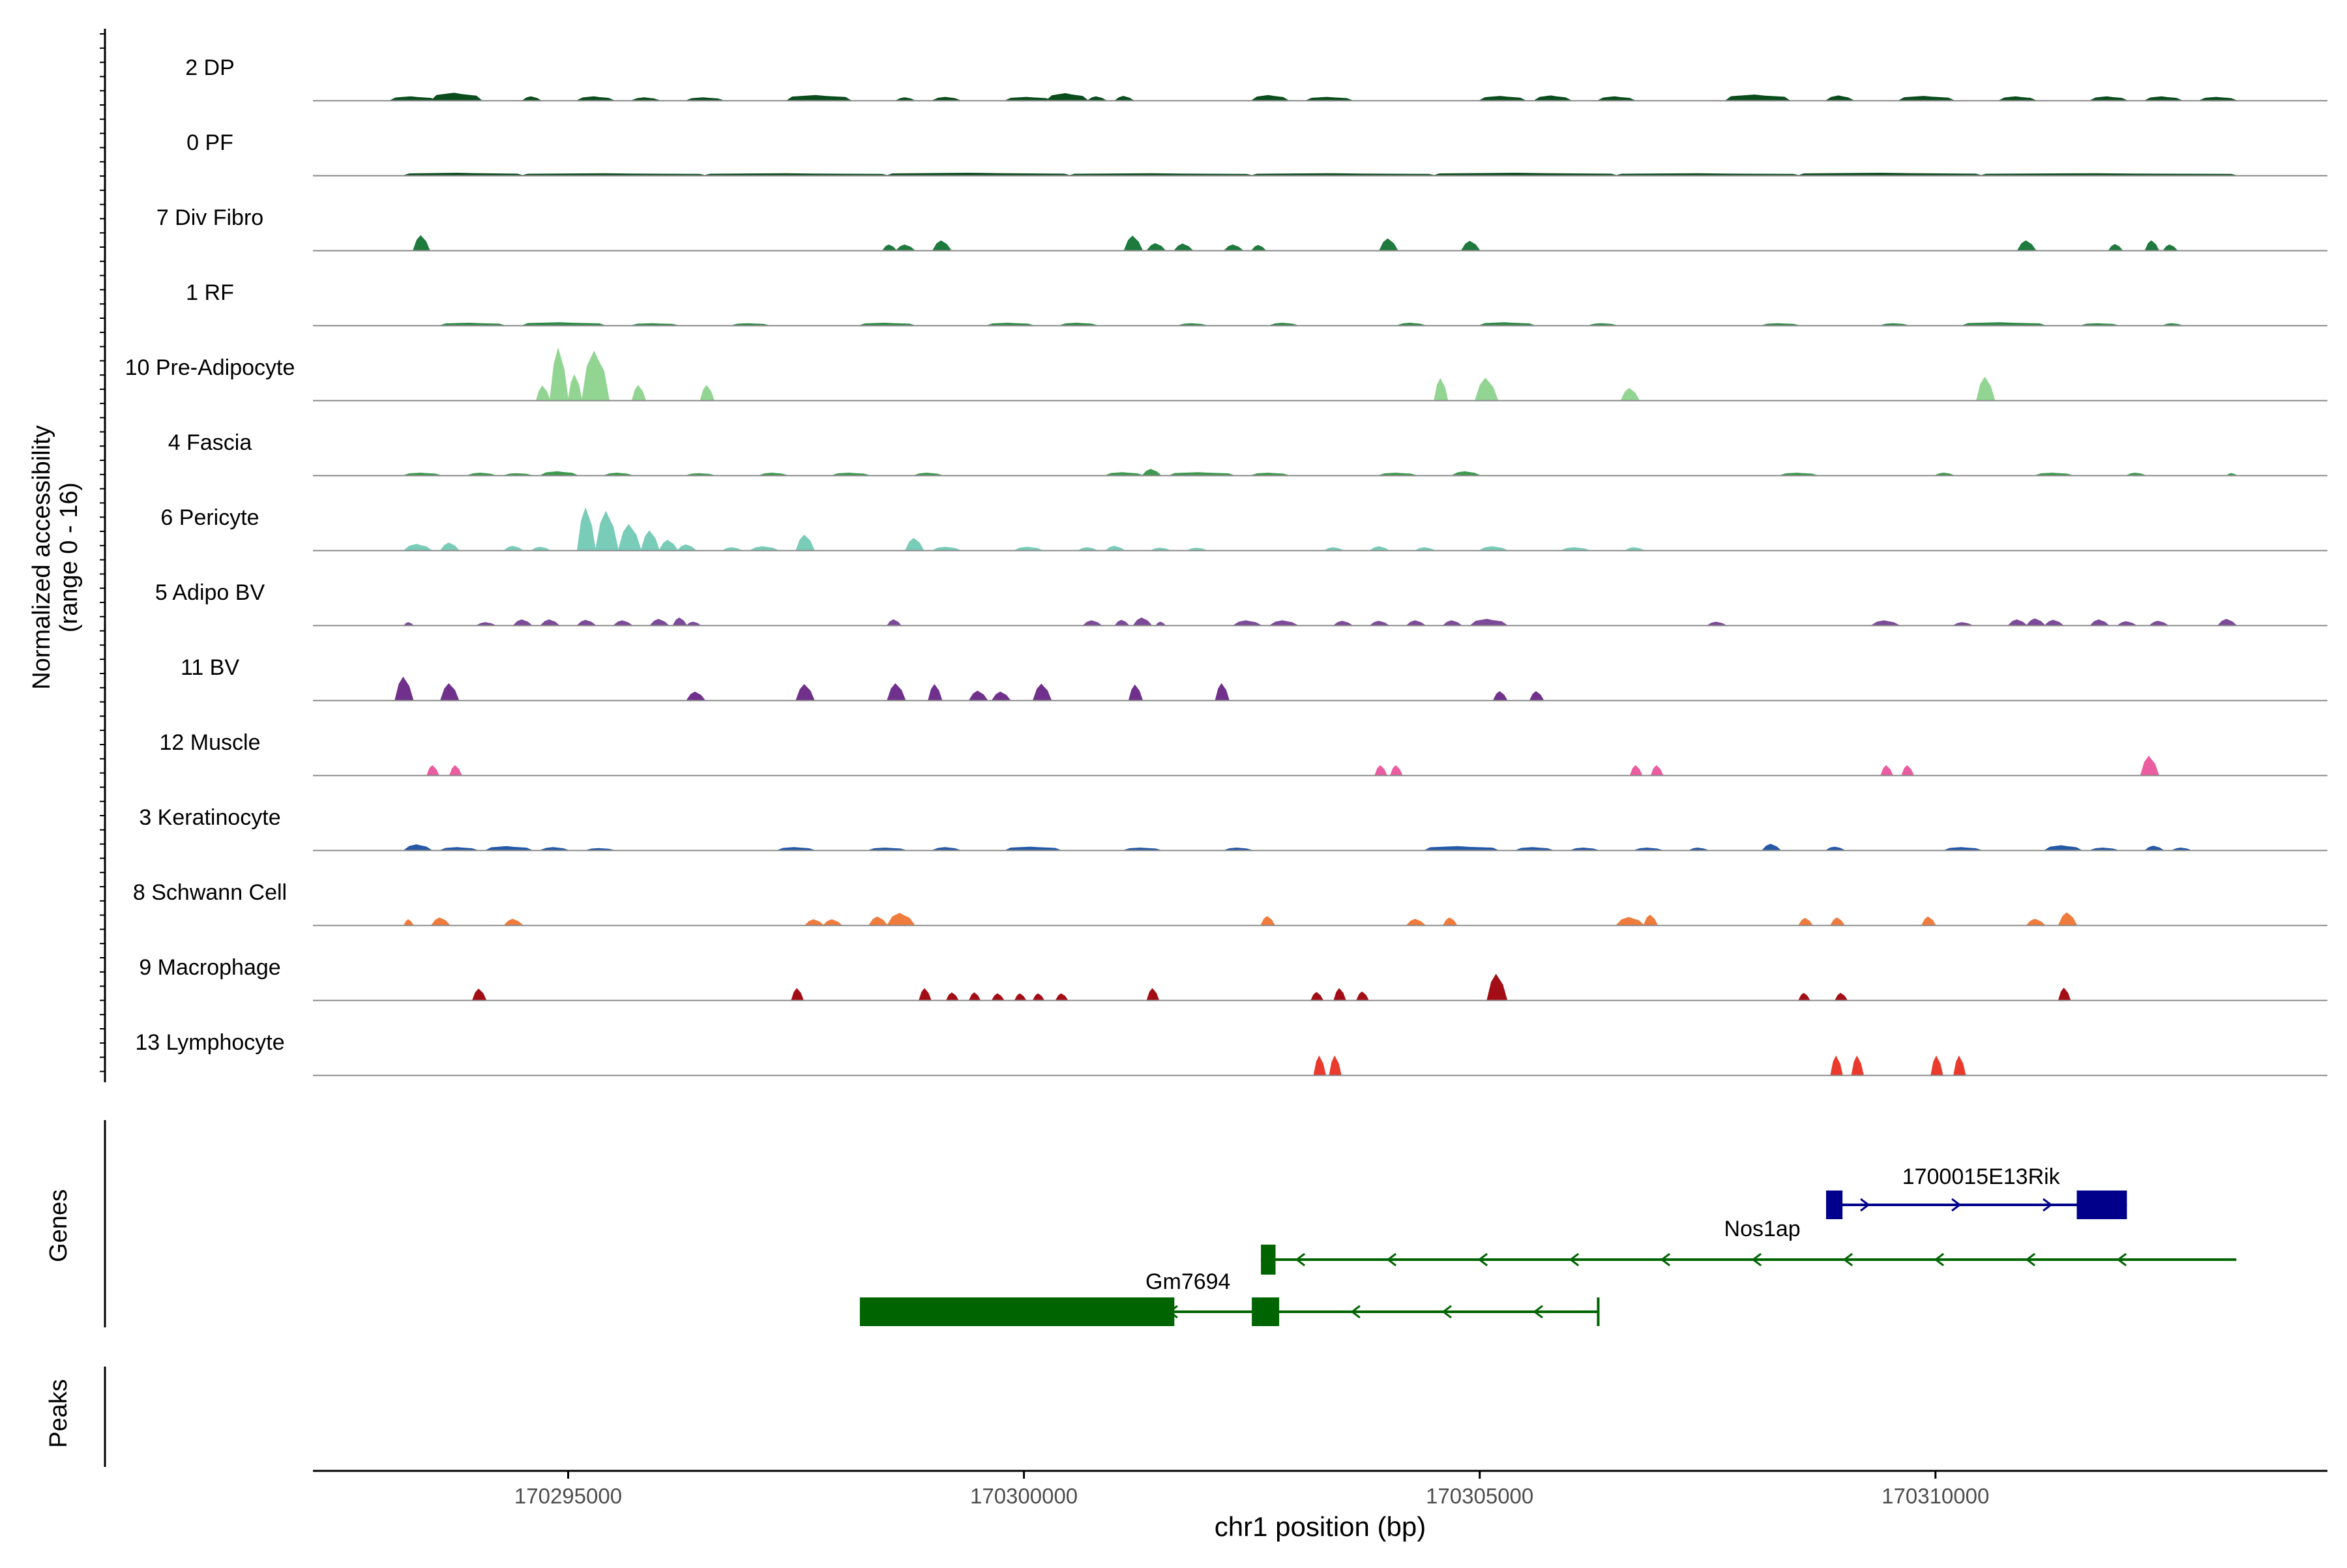 The image size is (2347, 1568). What do you see at coordinates (1241, 228) in the screenshot?
I see `track-7-div-fibro: 7 Div Fibro` at bounding box center [1241, 228].